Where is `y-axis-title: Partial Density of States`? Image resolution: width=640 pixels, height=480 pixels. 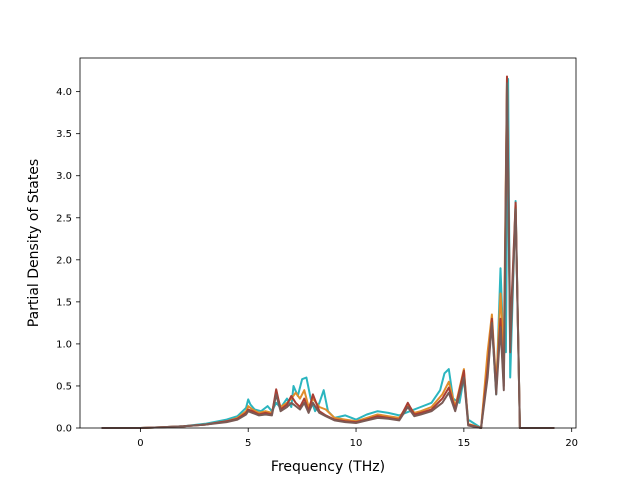 y-axis-title: Partial Density of States is located at coordinates (34, 243).